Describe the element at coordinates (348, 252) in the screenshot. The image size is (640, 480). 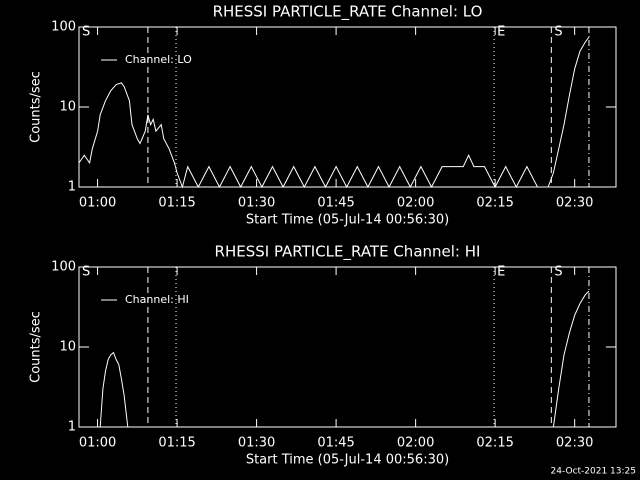
I see `chart-title: RHESSI PARTICLE_RATE Channel: HI` at that location.